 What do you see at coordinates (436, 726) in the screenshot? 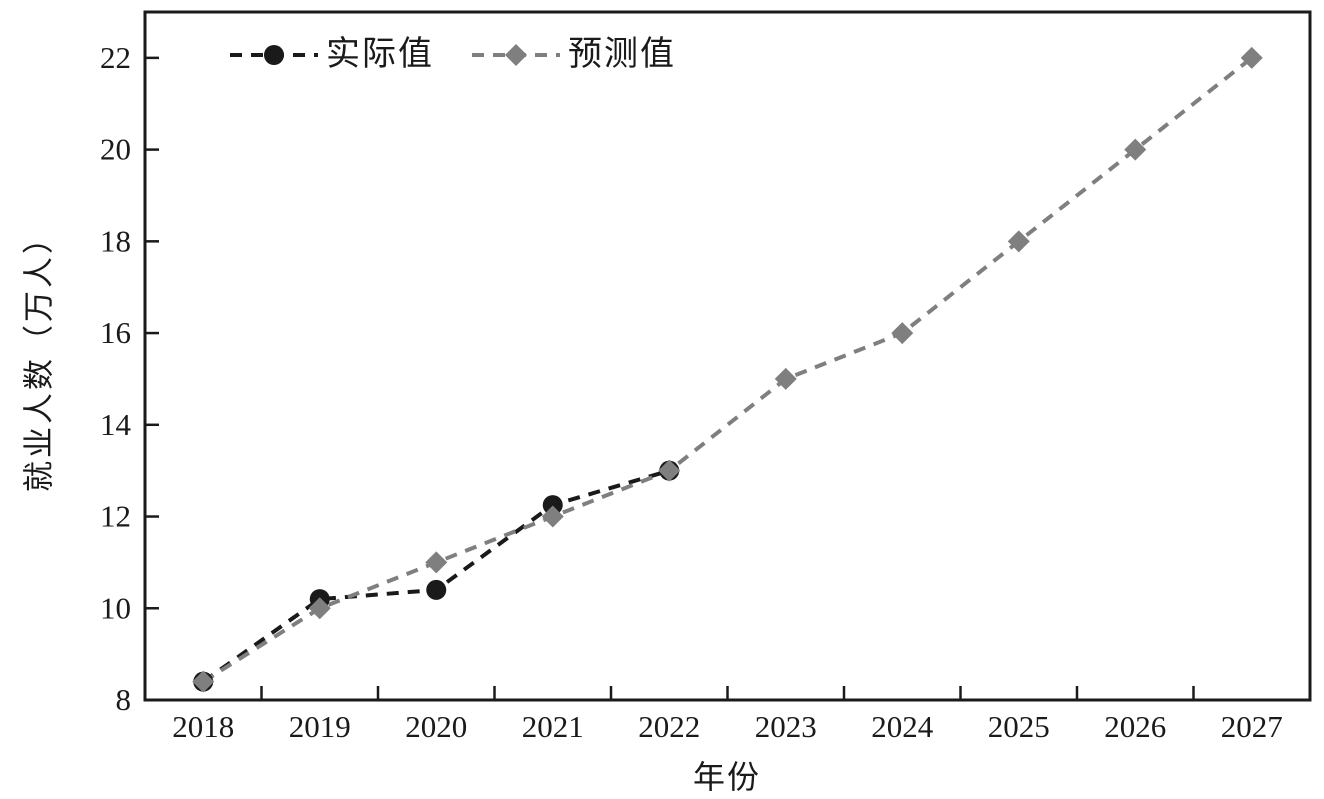
I see `x-tick-label-2020: 2020` at bounding box center [436, 726].